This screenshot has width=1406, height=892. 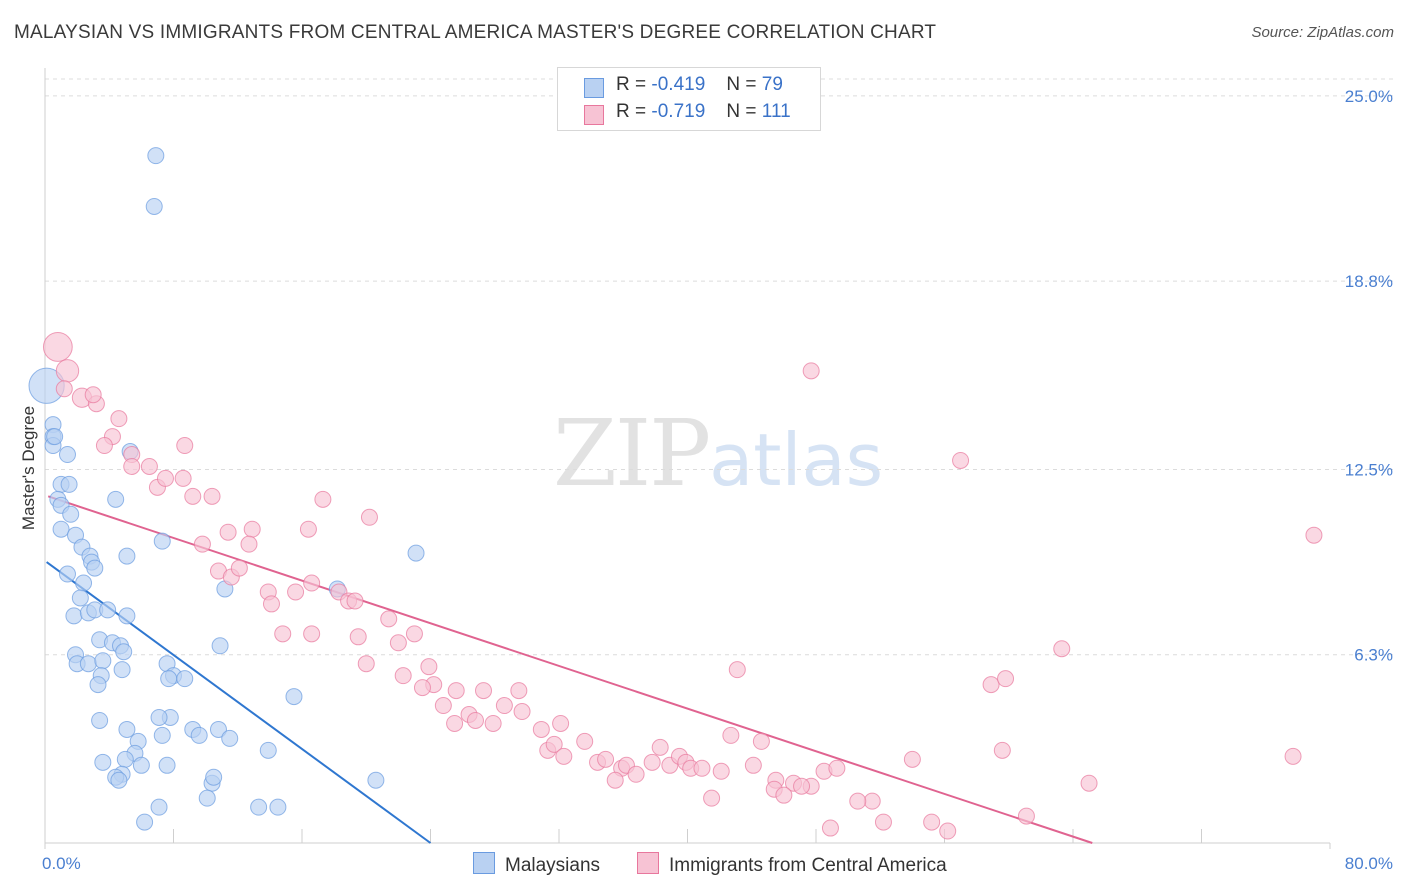 What do you see at coordinates (792, 864) in the screenshot?
I see `bottom-legend-immigrants: Immigrants from Central America` at bounding box center [792, 864].